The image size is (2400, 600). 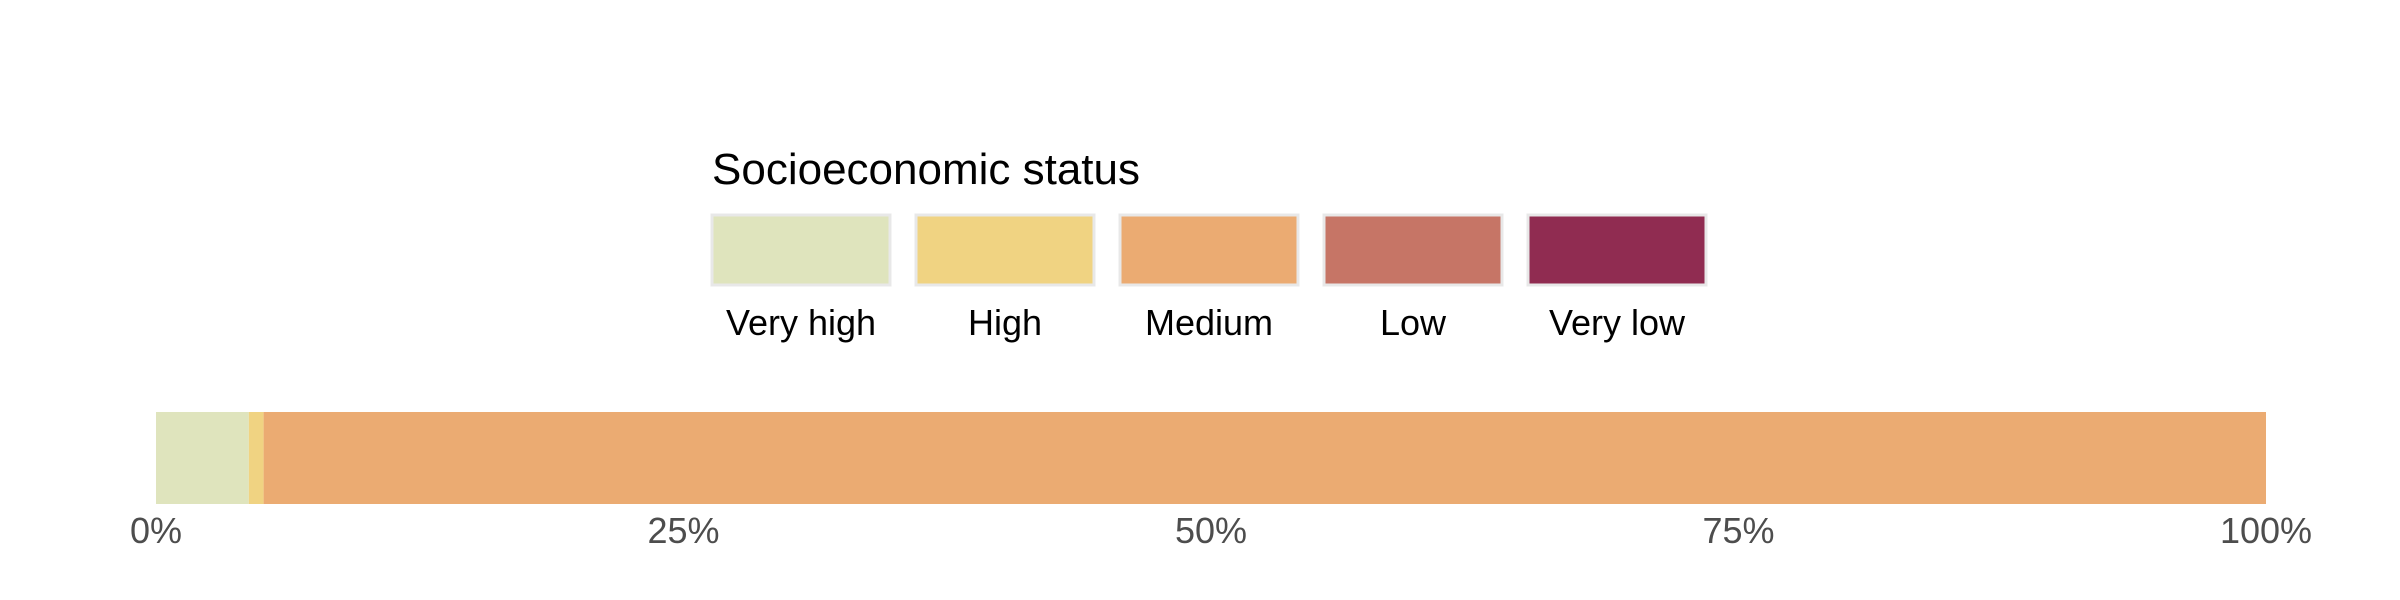 I want to click on legend-label-medium: Medium, so click(x=1209, y=322).